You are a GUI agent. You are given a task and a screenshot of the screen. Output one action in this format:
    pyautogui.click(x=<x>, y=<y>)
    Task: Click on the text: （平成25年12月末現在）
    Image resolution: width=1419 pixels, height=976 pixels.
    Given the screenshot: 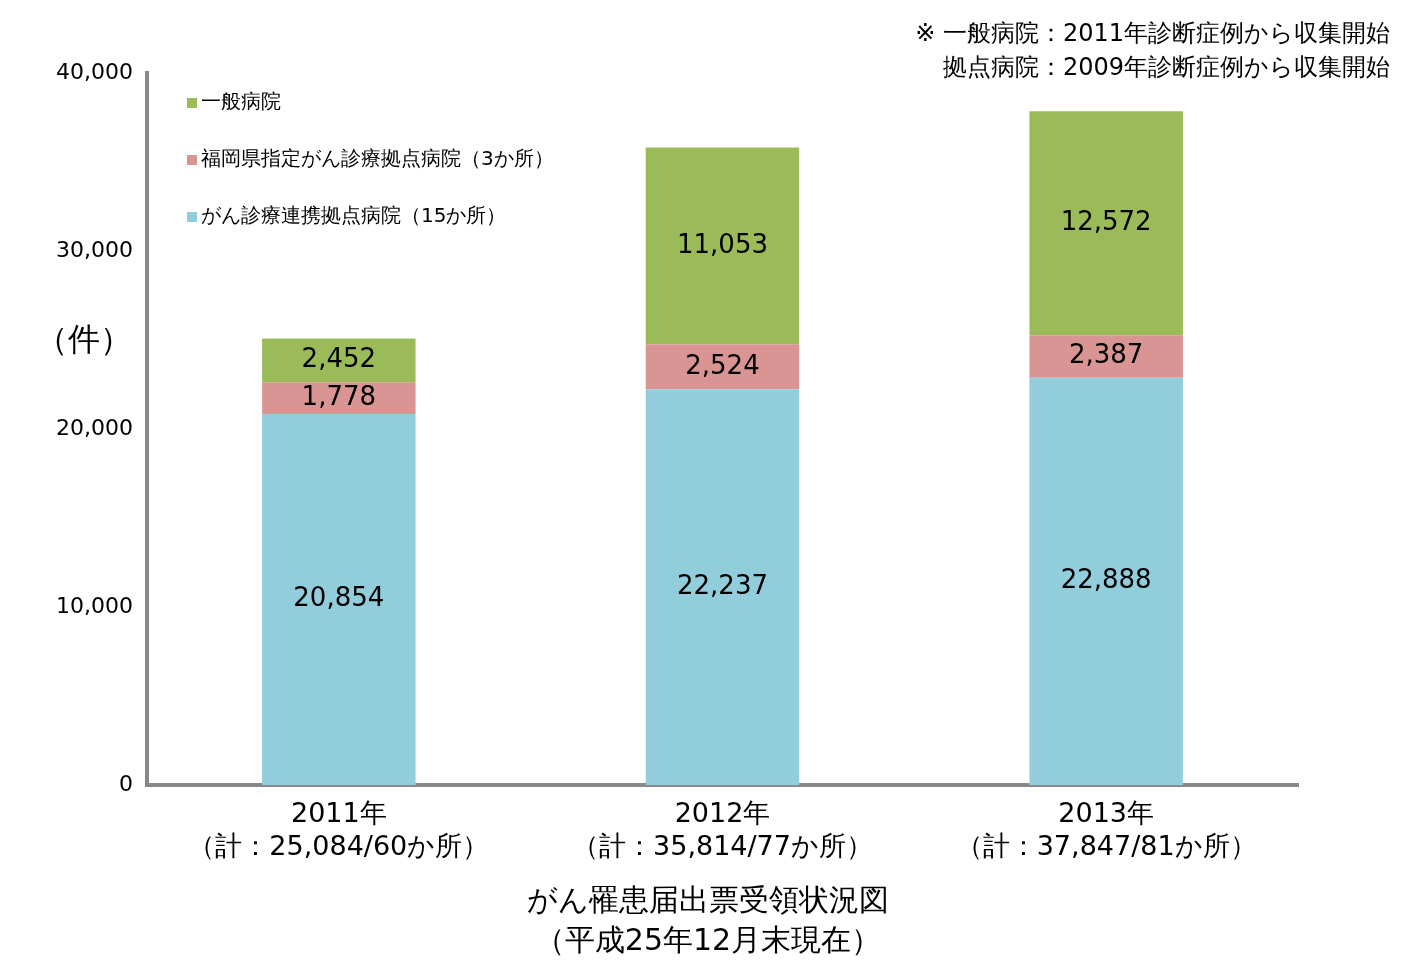 What is the action you would take?
    pyautogui.click(x=708, y=940)
    